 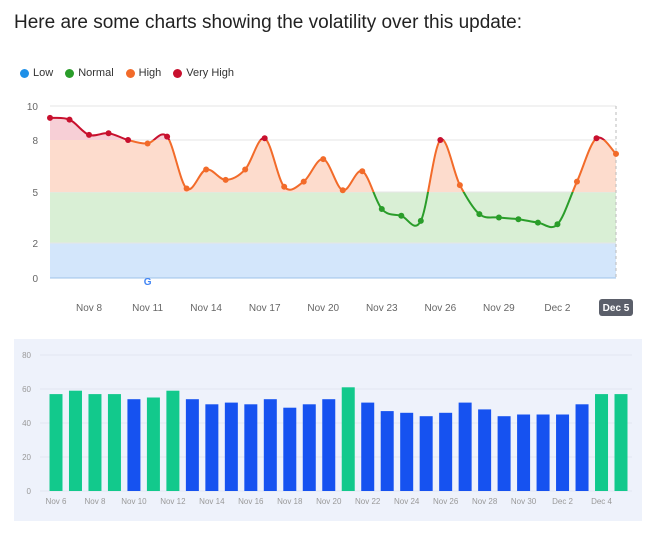 I want to click on chart-legend: Low Normal High Very High, so click(x=127, y=73).